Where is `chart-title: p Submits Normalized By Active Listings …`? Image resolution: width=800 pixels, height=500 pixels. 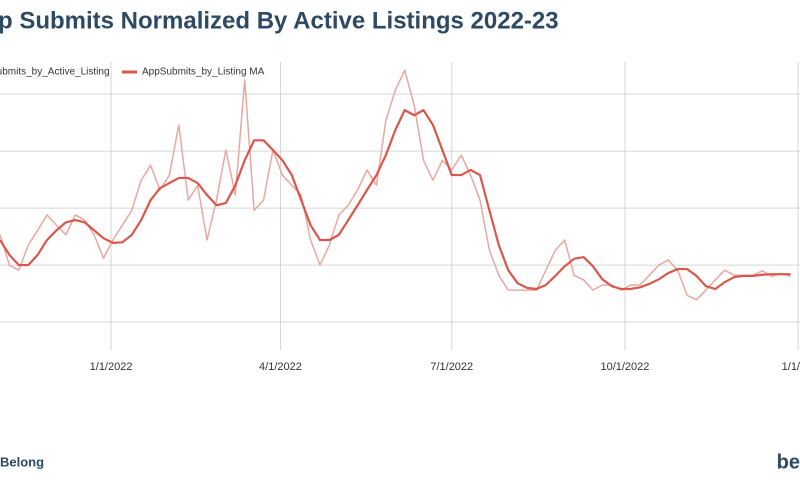
chart-title: p Submits Normalized By Active Listings … is located at coordinates (279, 20).